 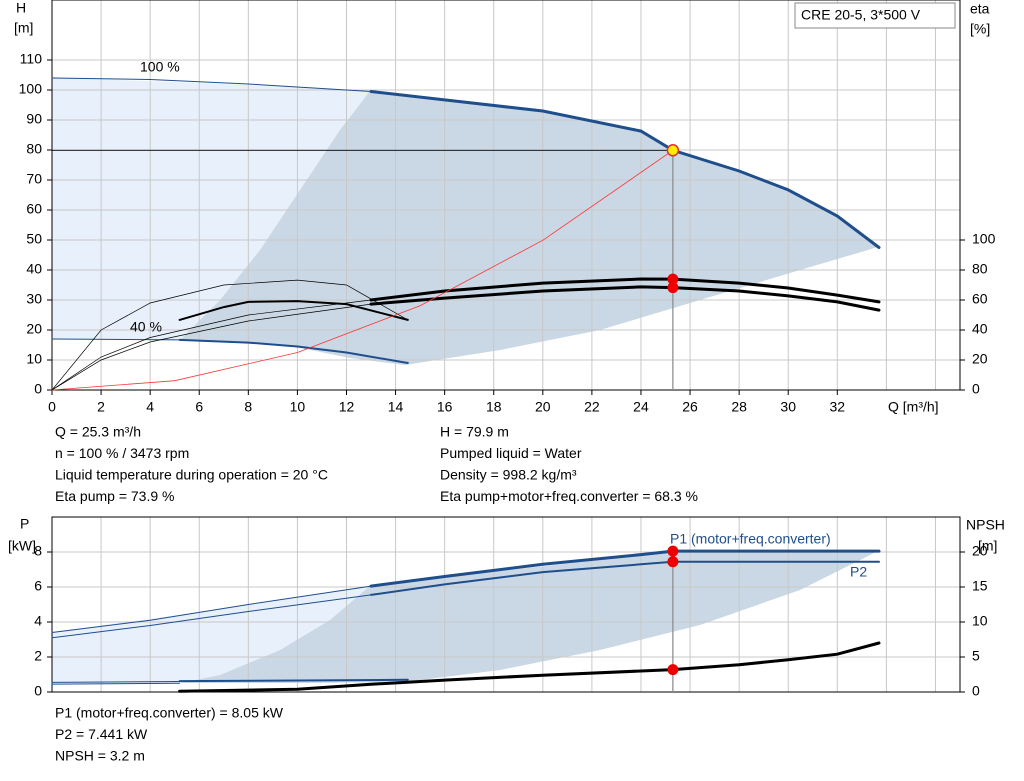 I want to click on y-tick-label: 40, so click(x=34, y=269).